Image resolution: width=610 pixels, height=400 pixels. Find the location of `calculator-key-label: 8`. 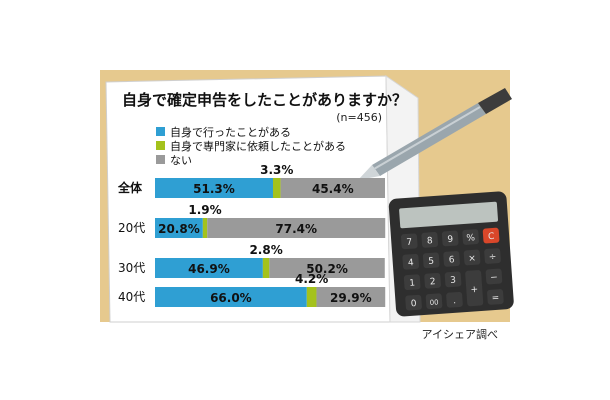

calculator-key-label: 8 is located at coordinates (430, 241).